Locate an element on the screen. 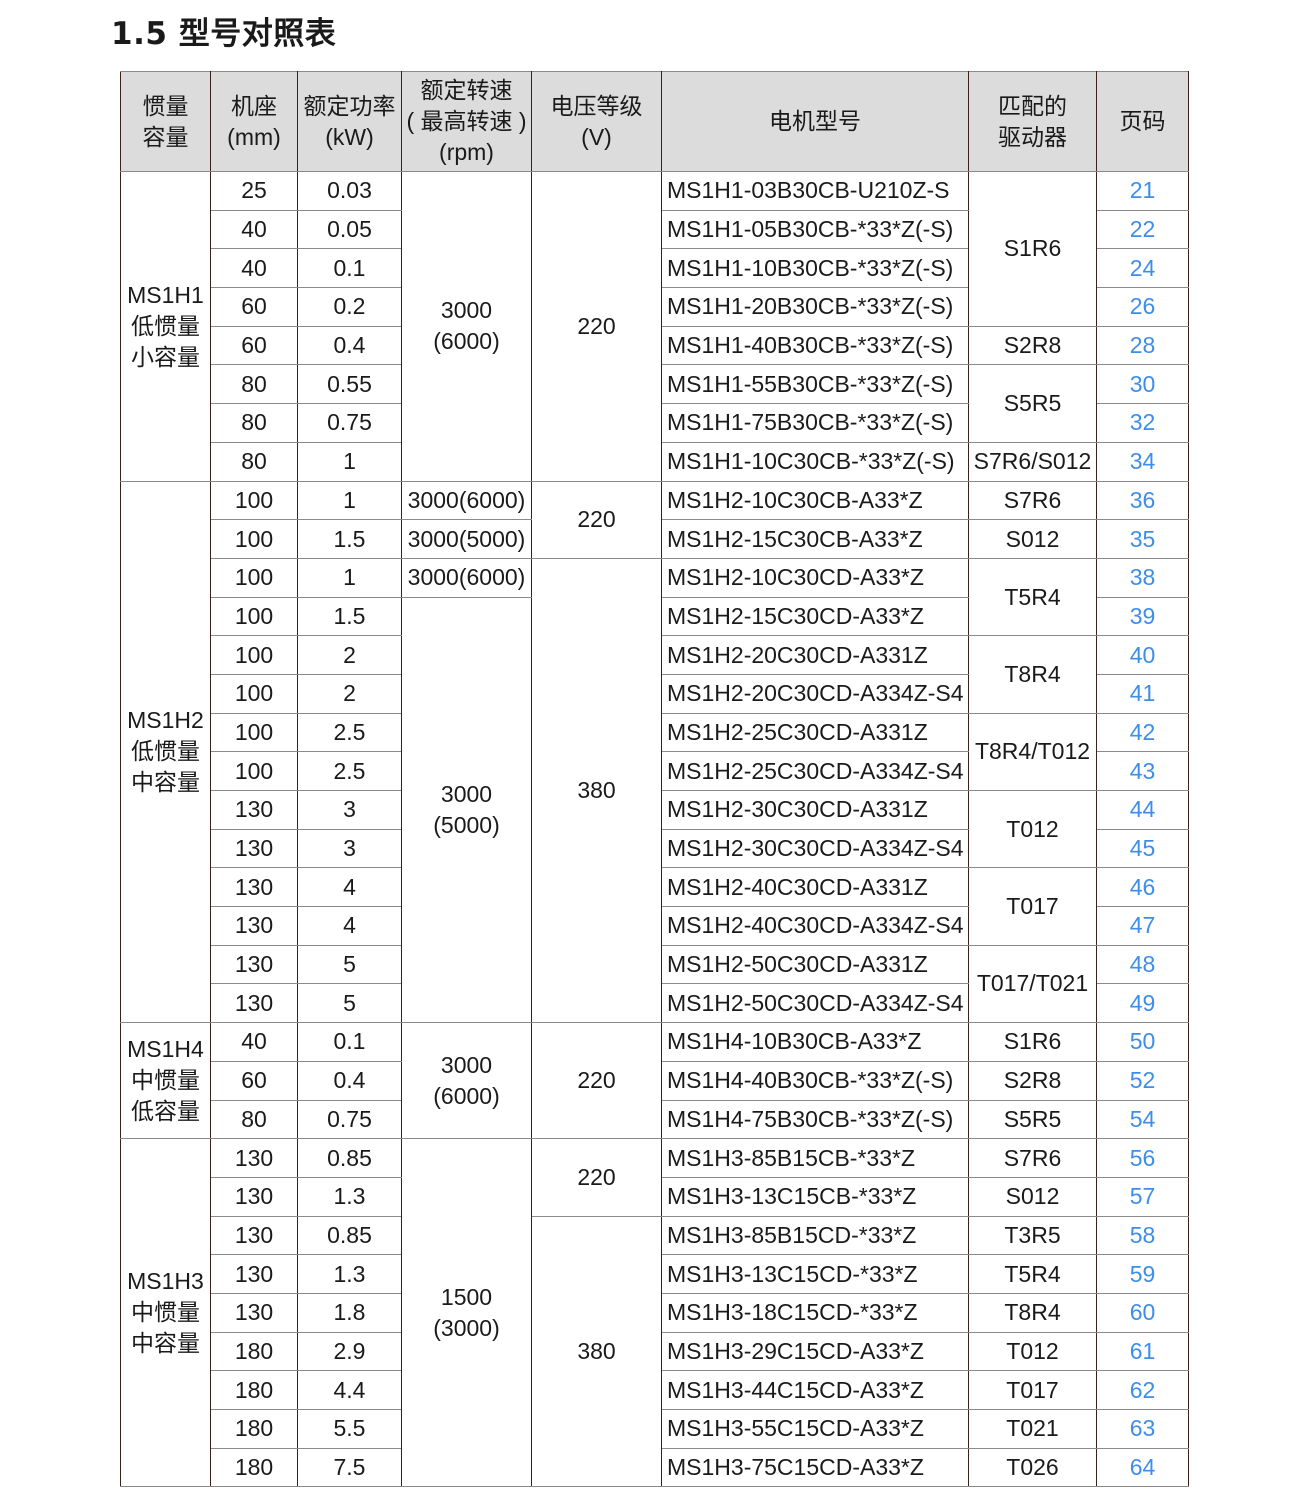  page-link: 61 is located at coordinates (1142, 1351).